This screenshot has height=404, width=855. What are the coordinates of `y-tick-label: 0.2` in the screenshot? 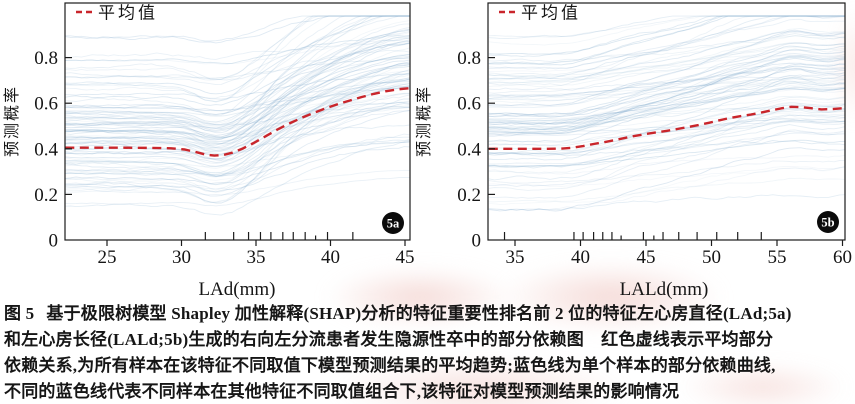 It's located at (469, 195).